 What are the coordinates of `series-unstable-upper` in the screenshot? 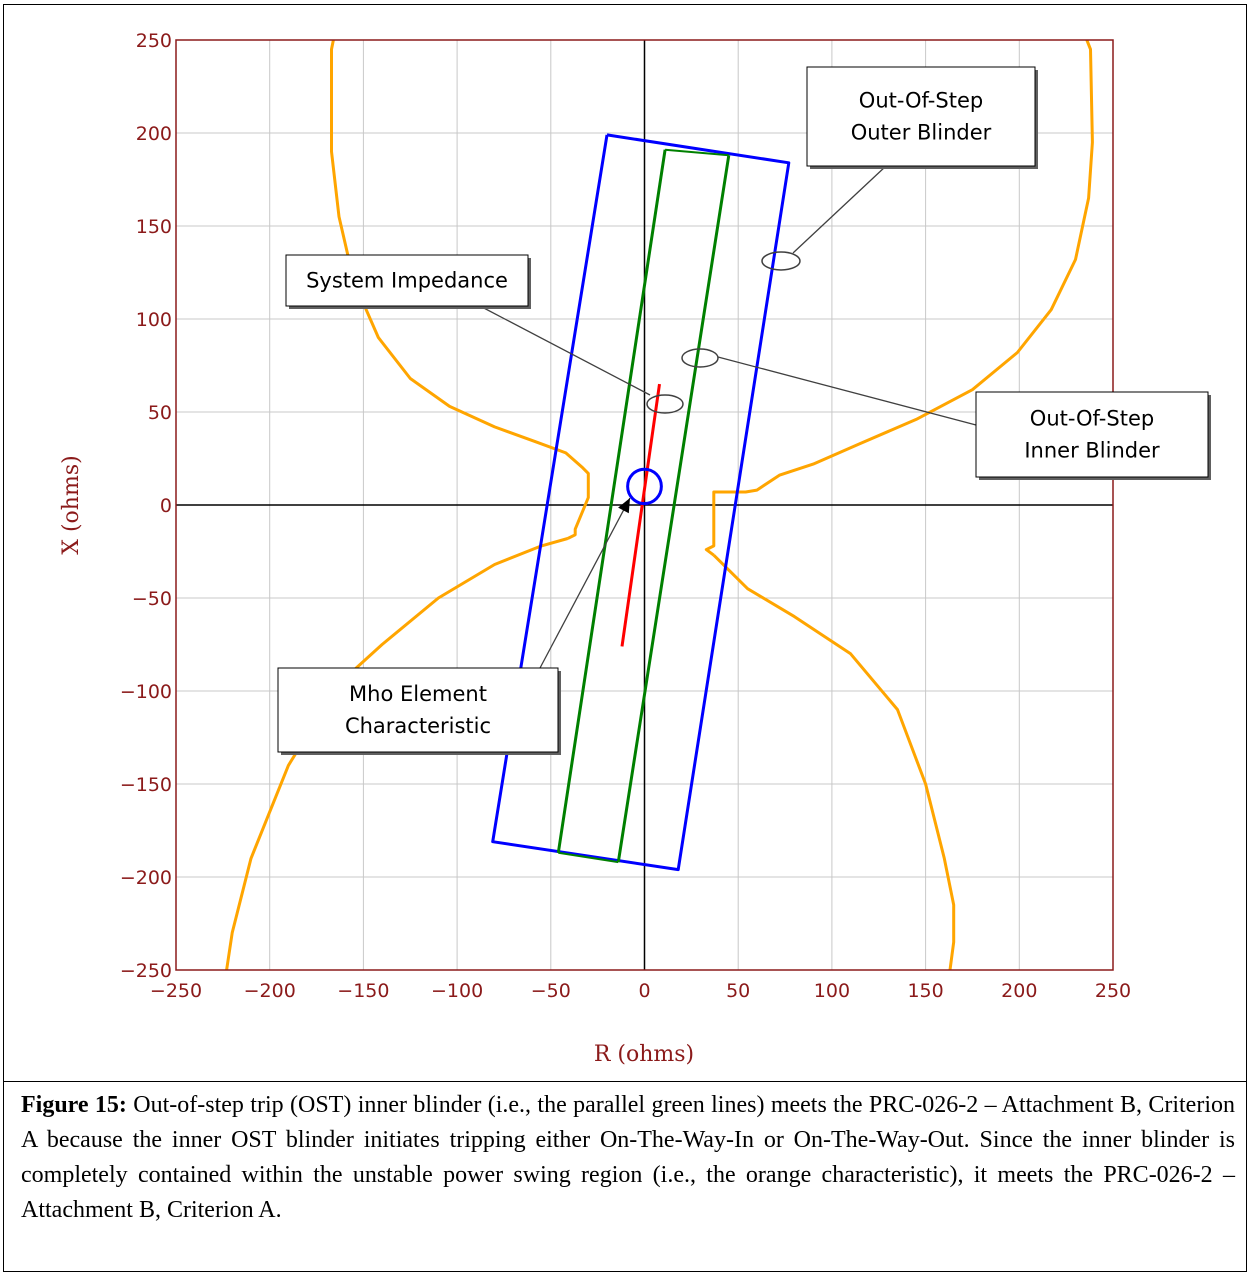 It's located at (460, 290).